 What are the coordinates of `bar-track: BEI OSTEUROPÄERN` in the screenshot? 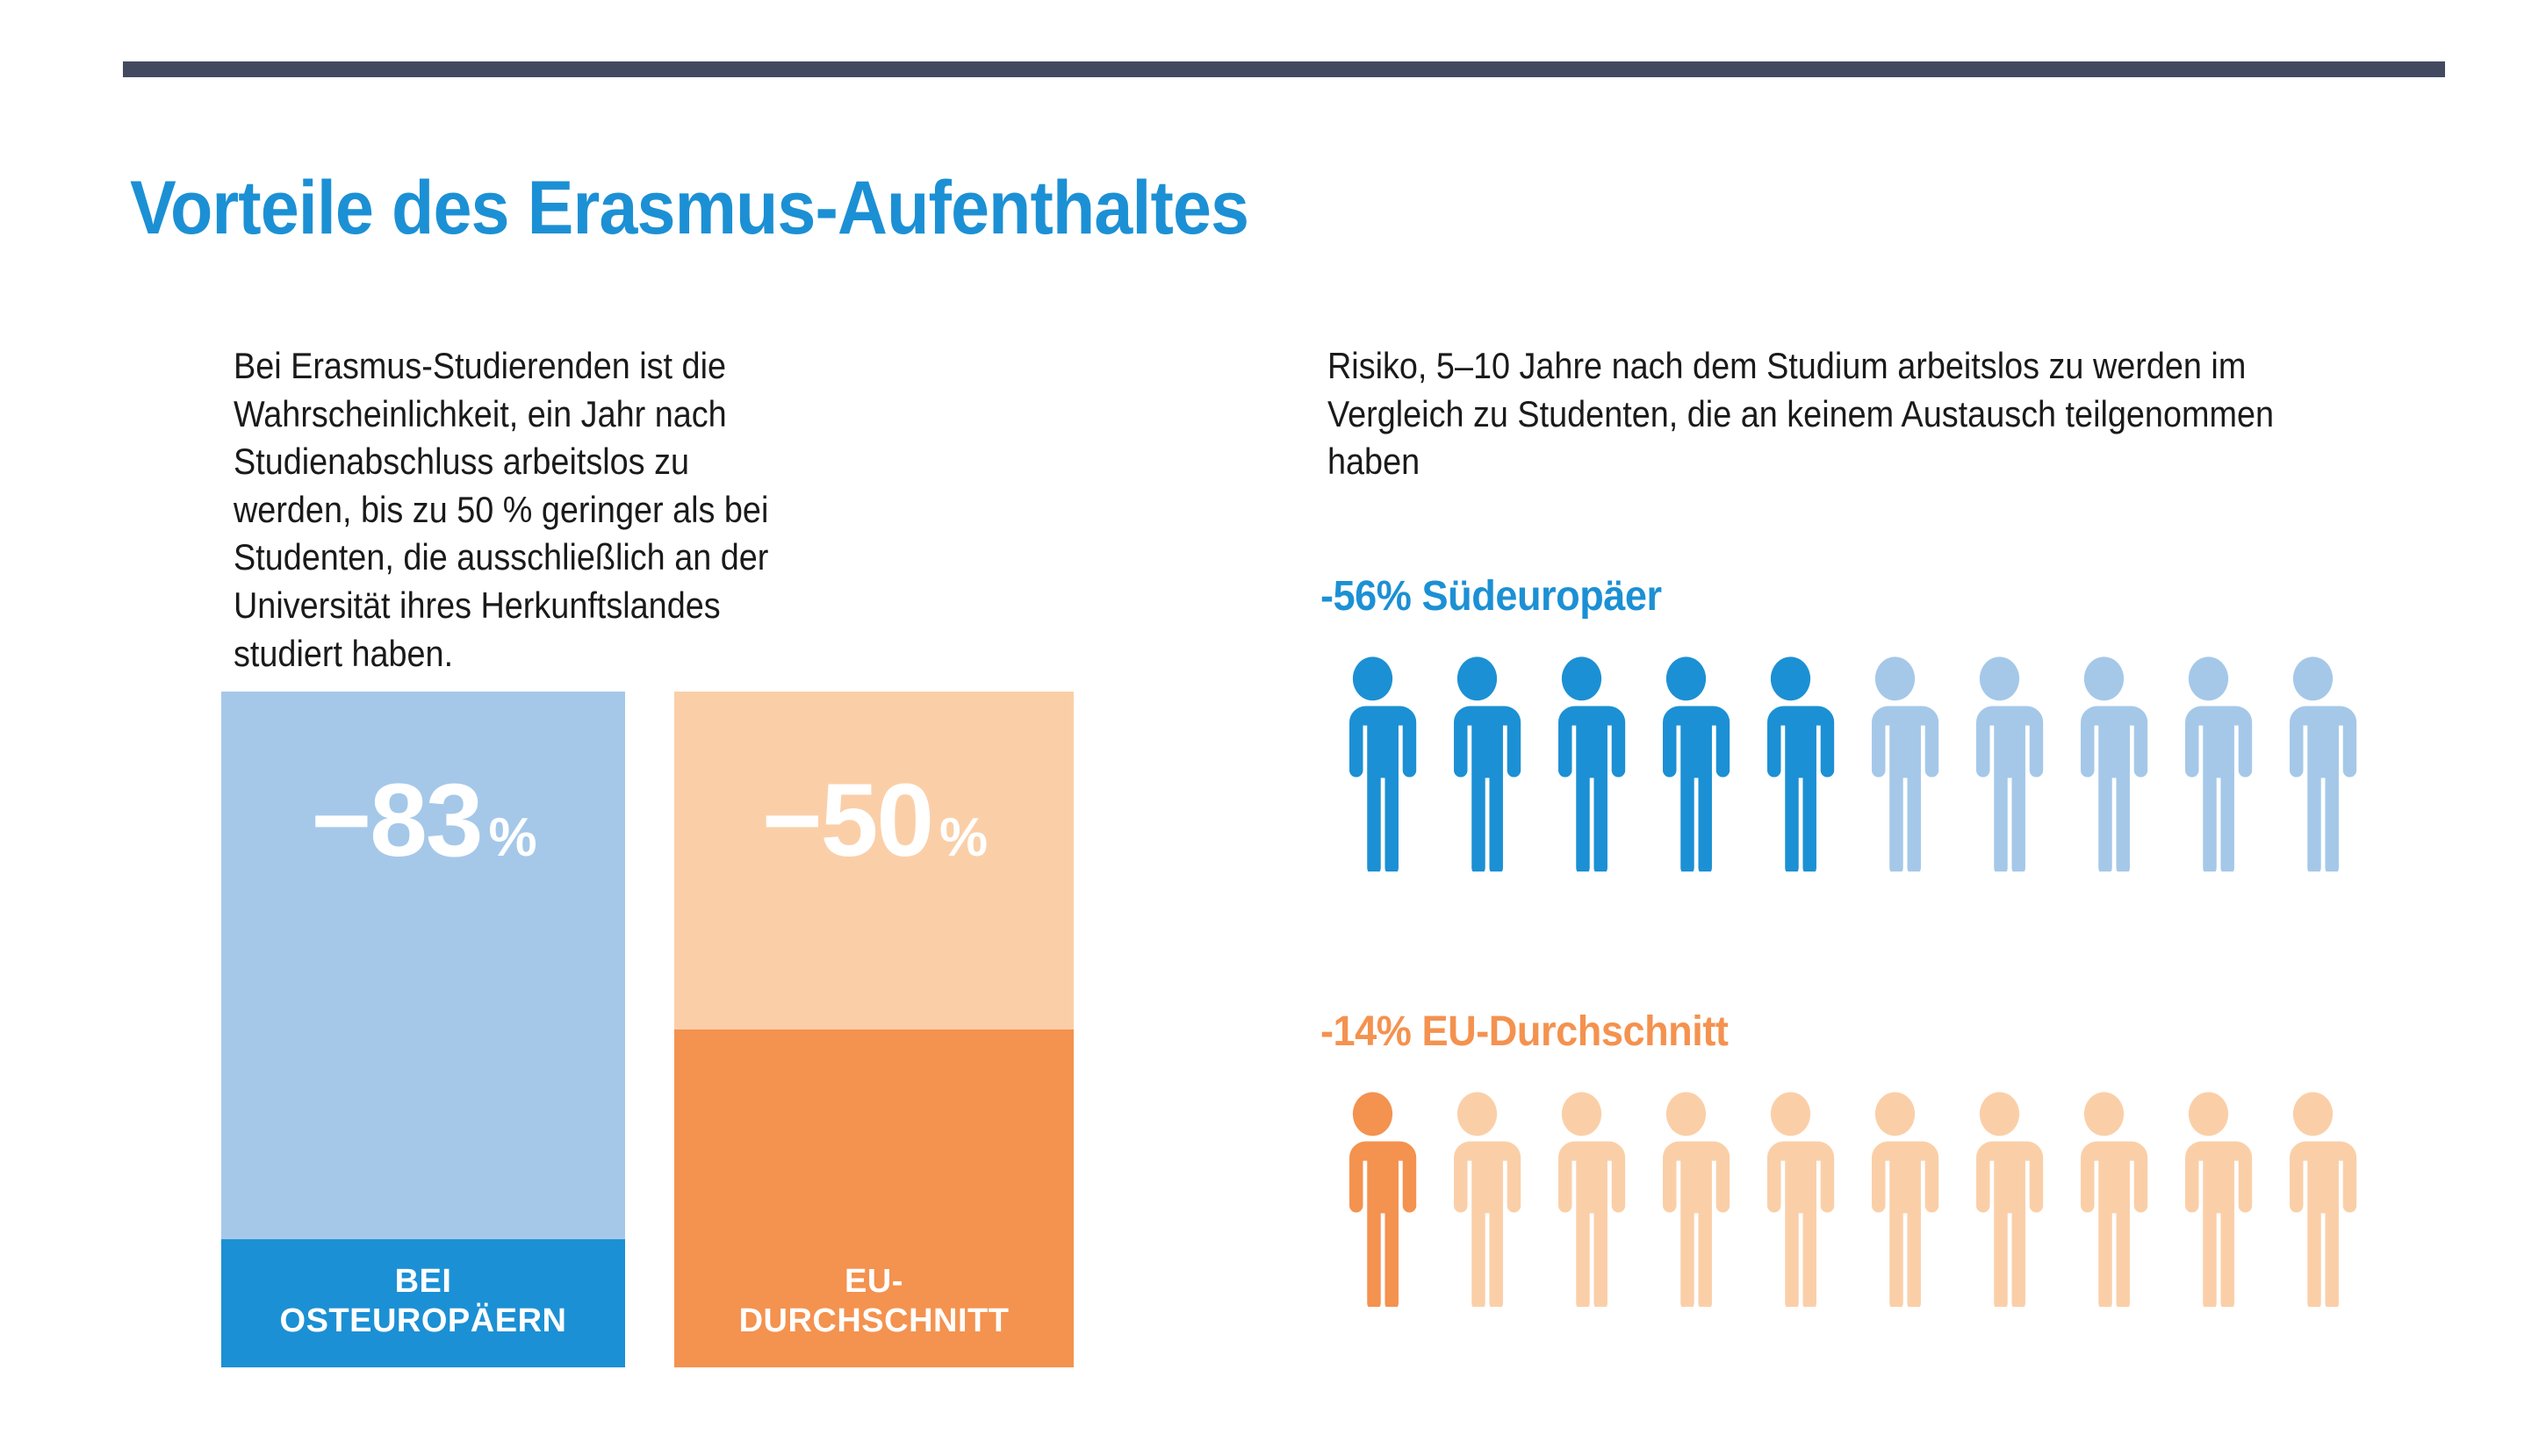 It's located at (423, 1029).